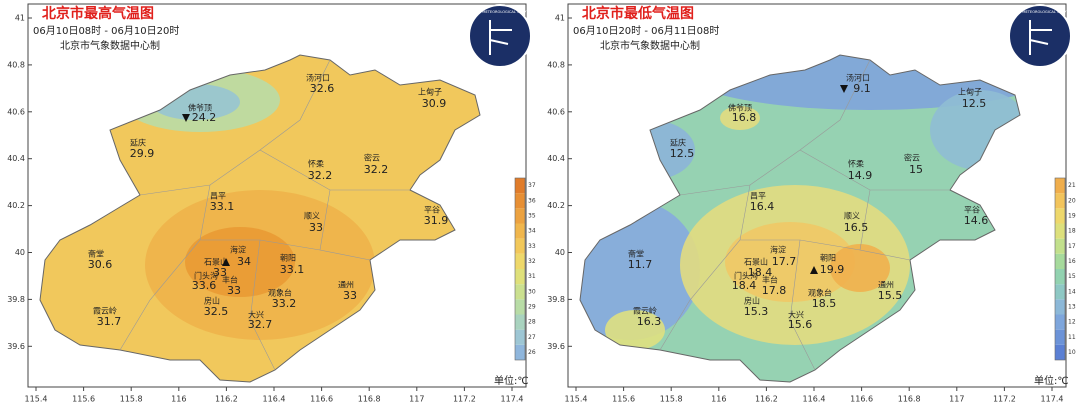 The height and width of the screenshot is (408, 1080). Describe the element at coordinates (372, 158) in the screenshot. I see `station-name: 密云` at that location.